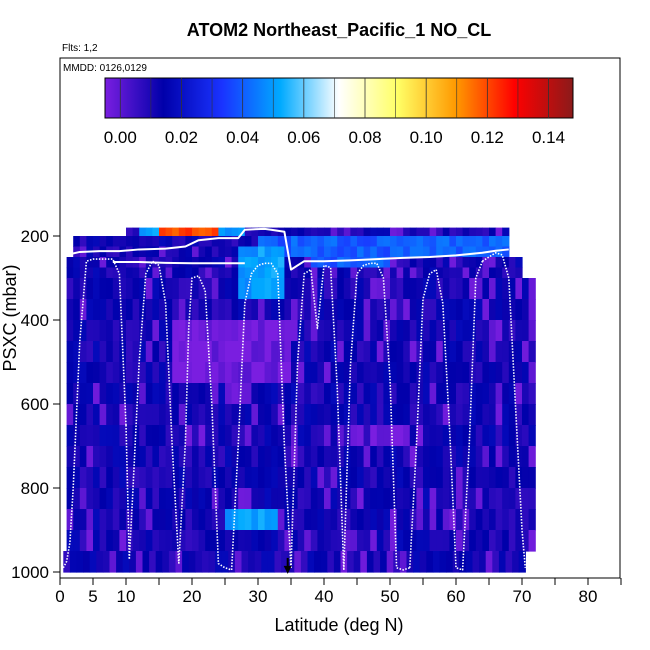 The width and height of the screenshot is (650, 650). Describe the element at coordinates (35, 404) in the screenshot. I see `y-axis: 200 400 600 800 1000` at that location.